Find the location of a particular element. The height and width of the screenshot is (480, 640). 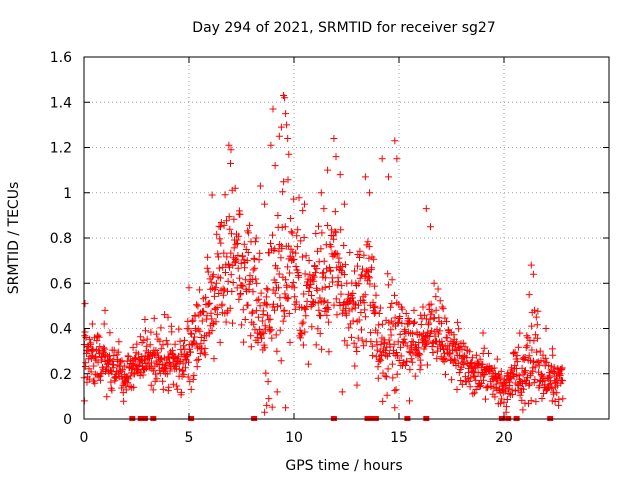

x-tick-label: 10 is located at coordinates (294, 438).